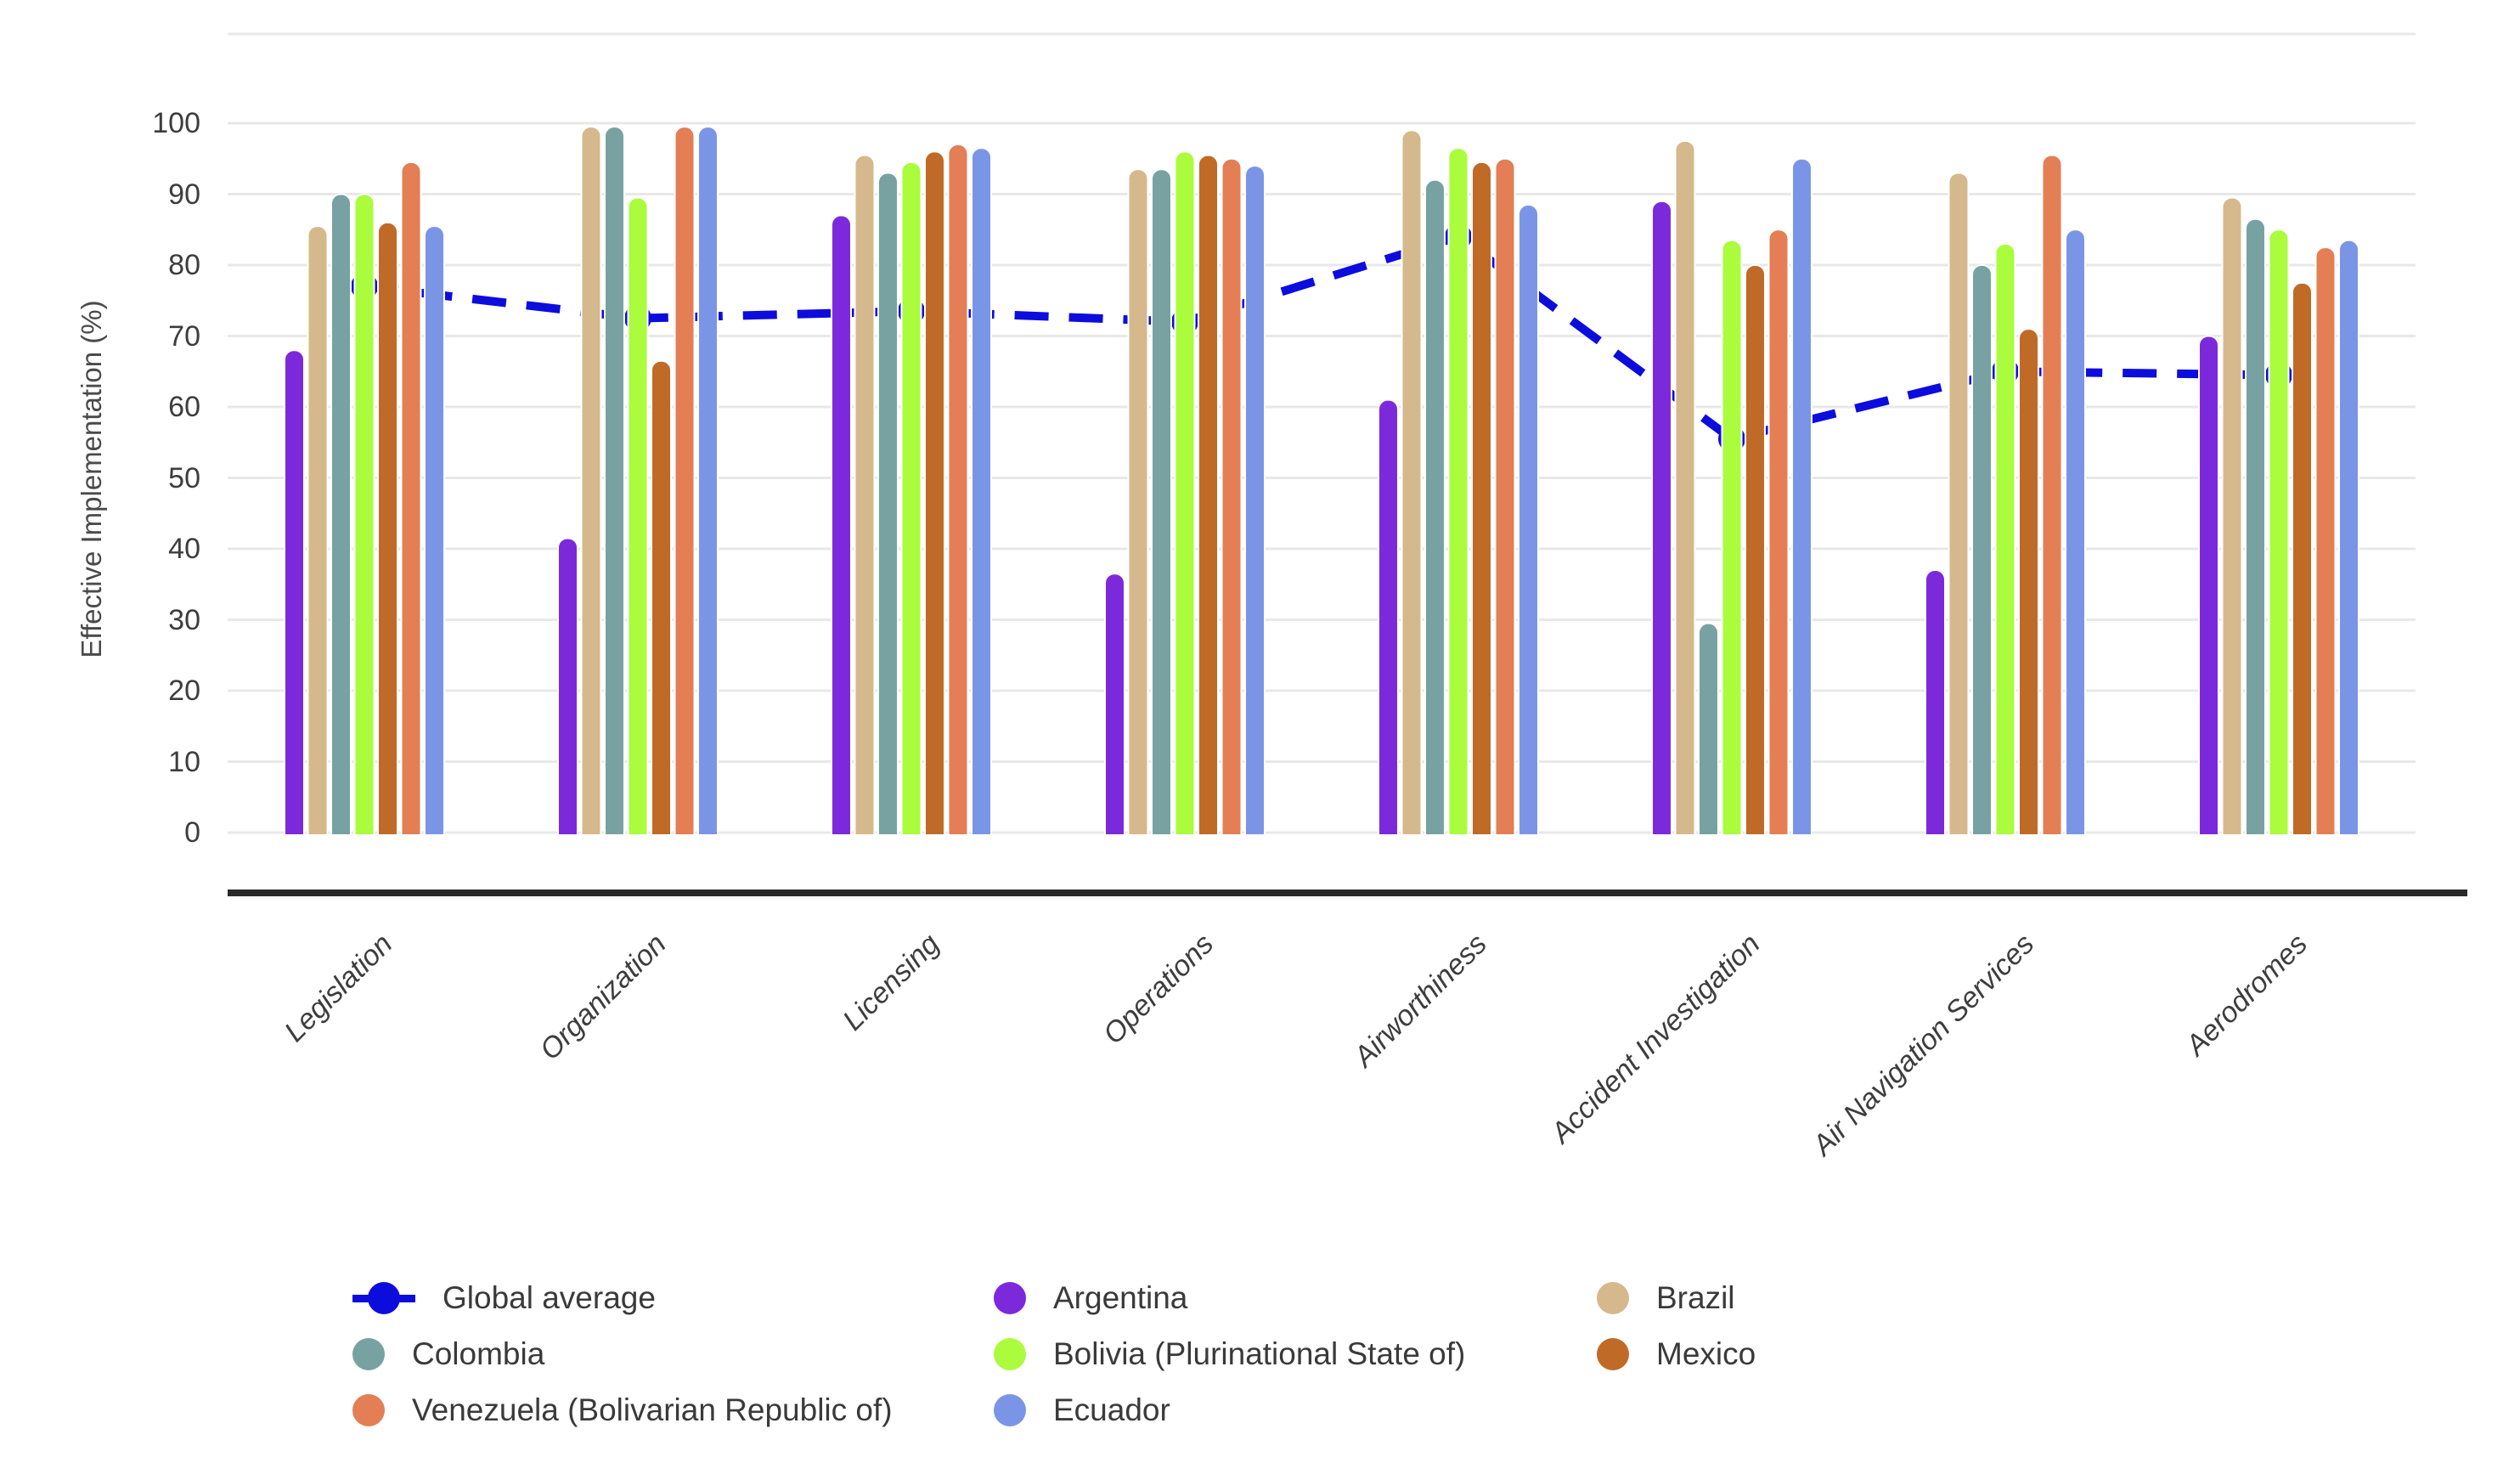 The image size is (2520, 1474). I want to click on y-tick-label-10: 10, so click(184, 761).